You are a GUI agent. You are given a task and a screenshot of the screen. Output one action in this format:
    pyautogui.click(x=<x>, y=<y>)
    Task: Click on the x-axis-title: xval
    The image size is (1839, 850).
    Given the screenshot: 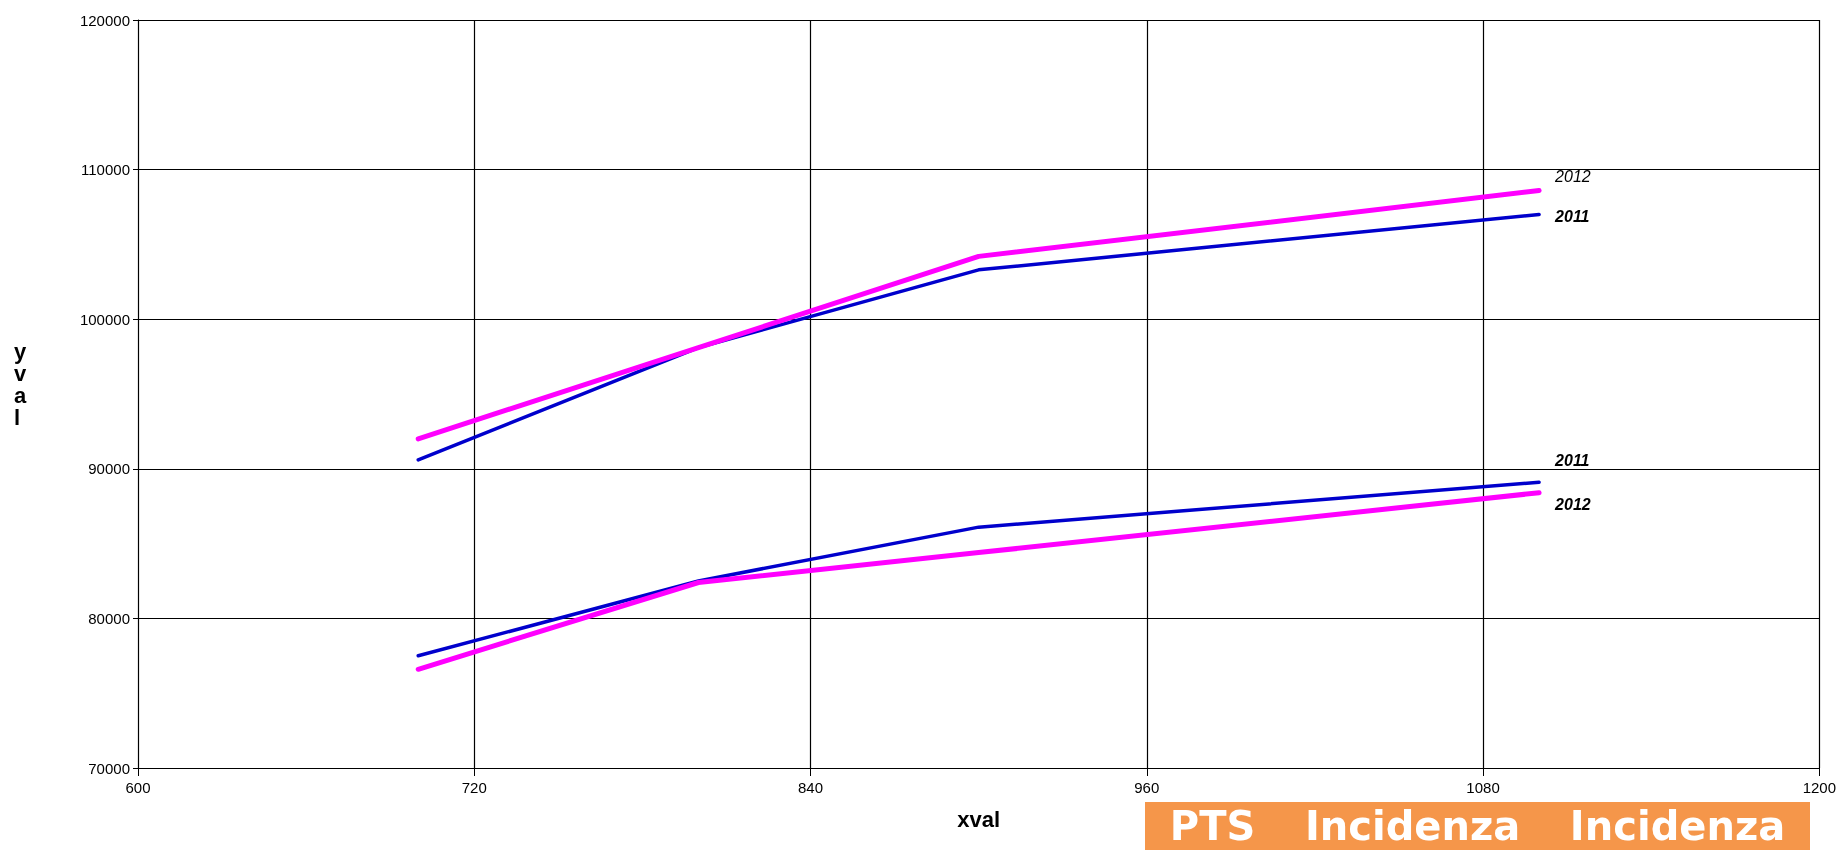 What is the action you would take?
    pyautogui.click(x=979, y=819)
    